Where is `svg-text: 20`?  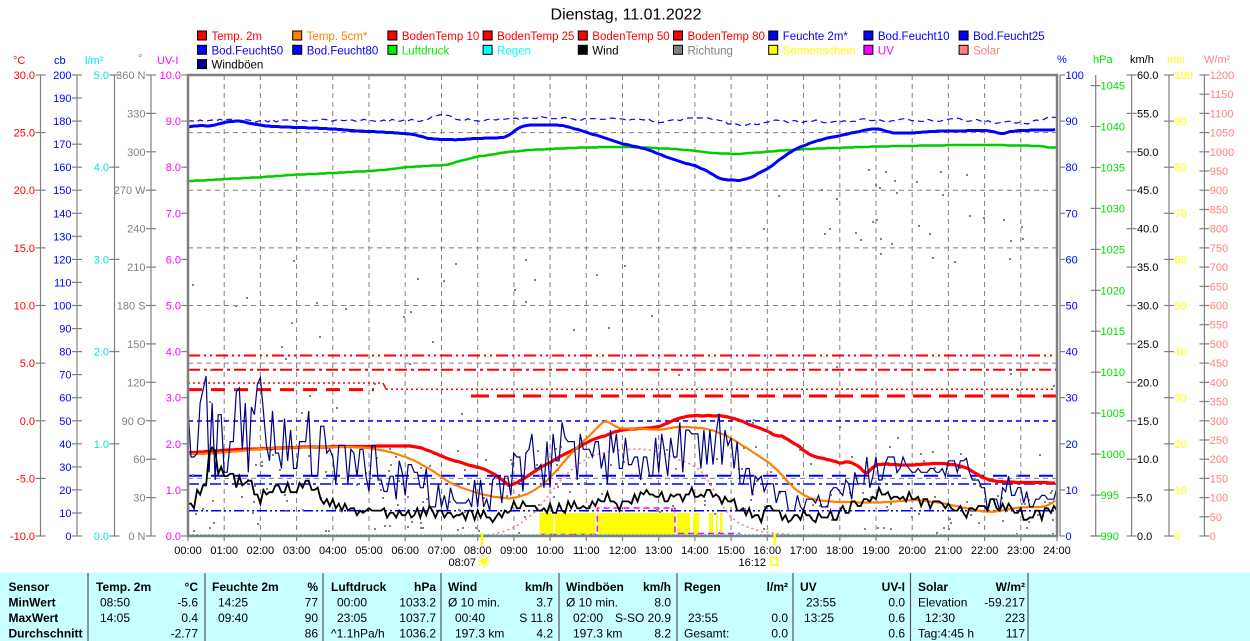 svg-text: 20 is located at coordinates (1181, 445).